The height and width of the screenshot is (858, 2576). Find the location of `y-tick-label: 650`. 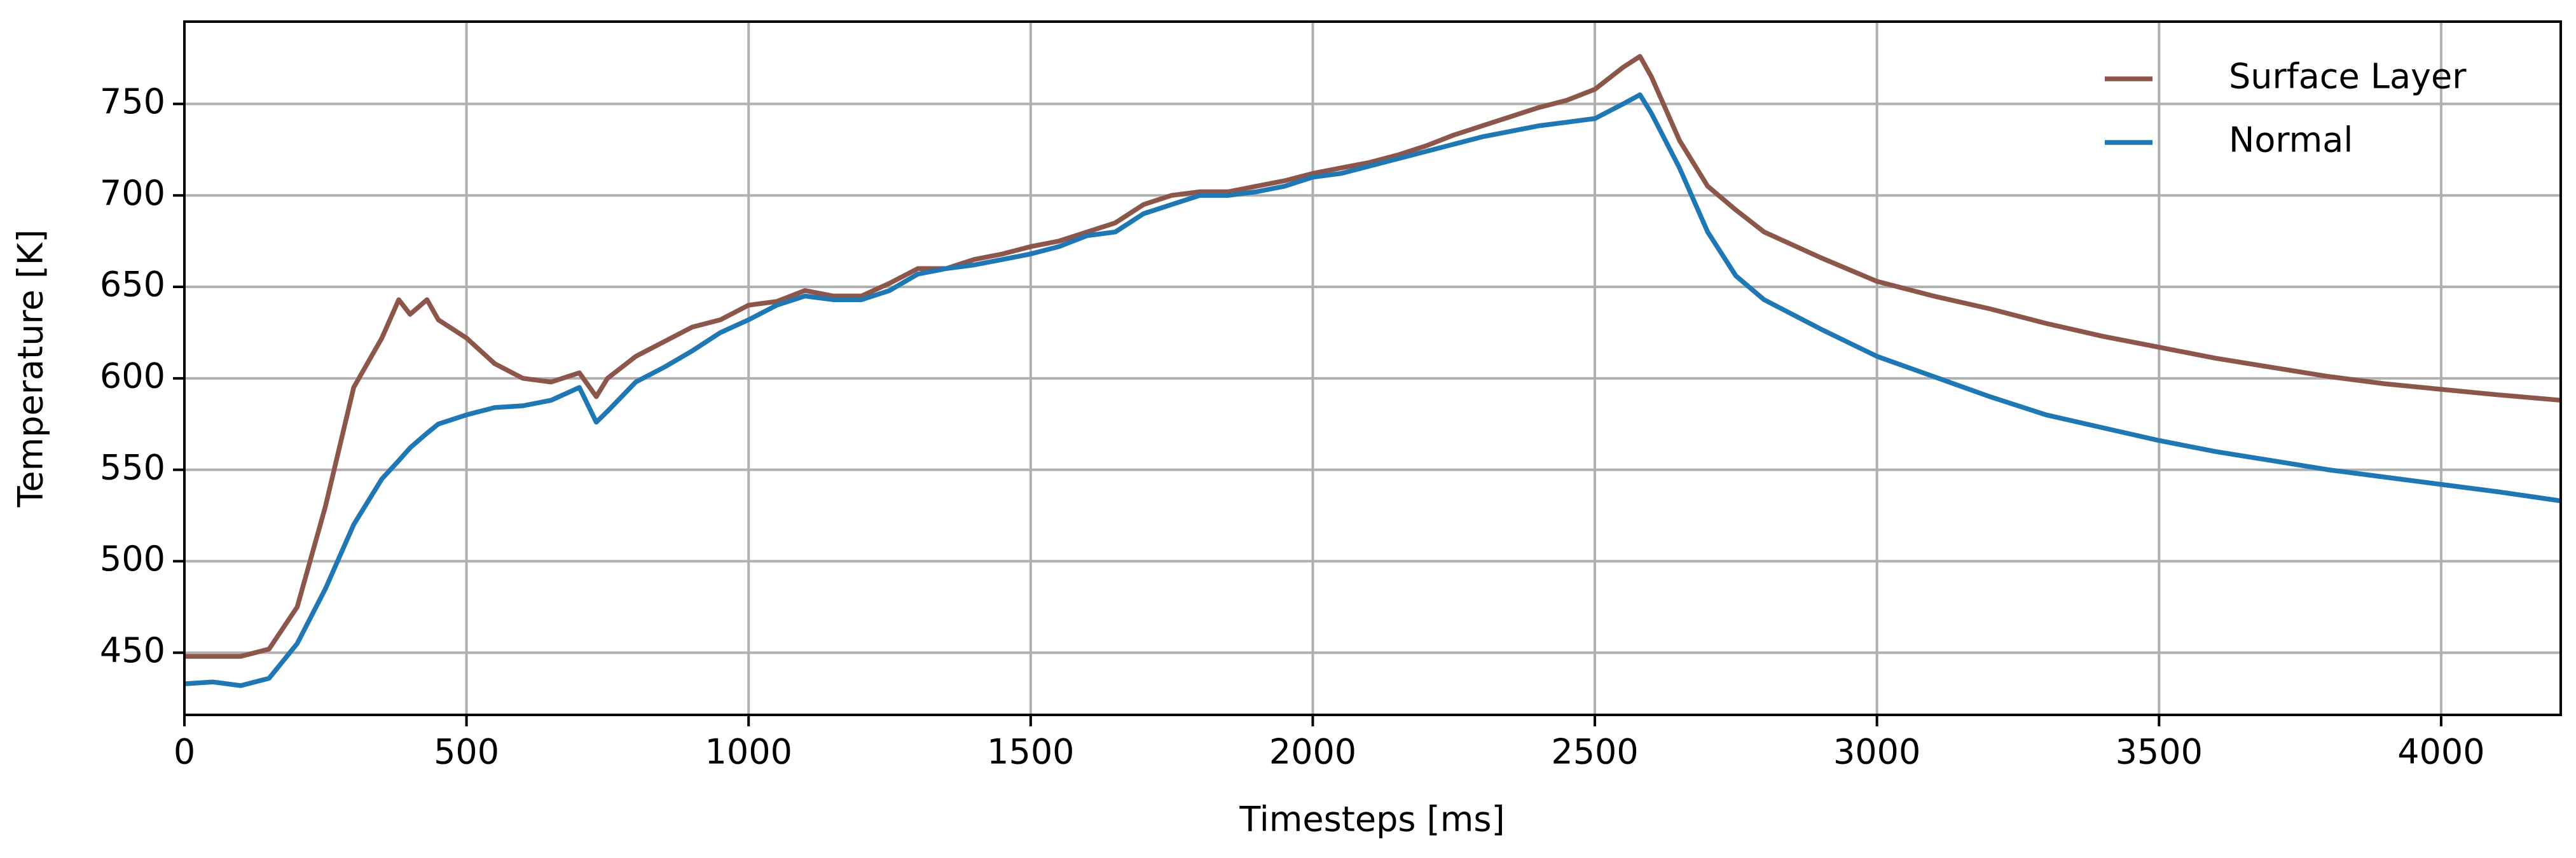

y-tick-label: 650 is located at coordinates (132, 285).